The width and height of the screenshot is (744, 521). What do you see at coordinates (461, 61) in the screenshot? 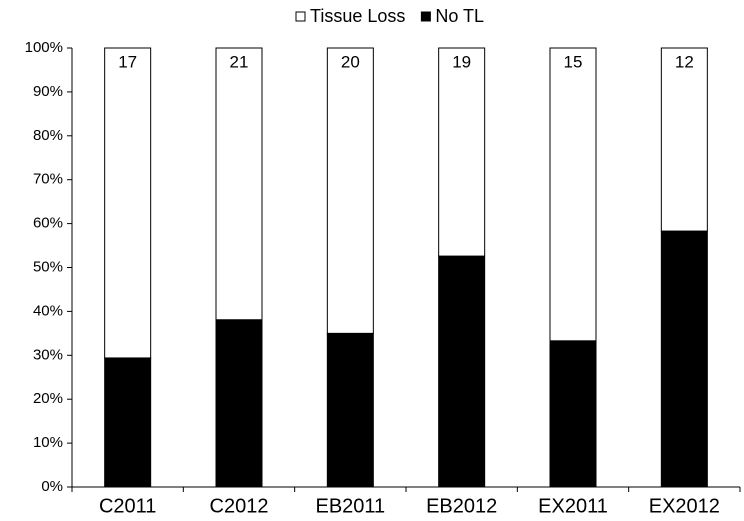
I see `bar-total-label: 19` at bounding box center [461, 61].